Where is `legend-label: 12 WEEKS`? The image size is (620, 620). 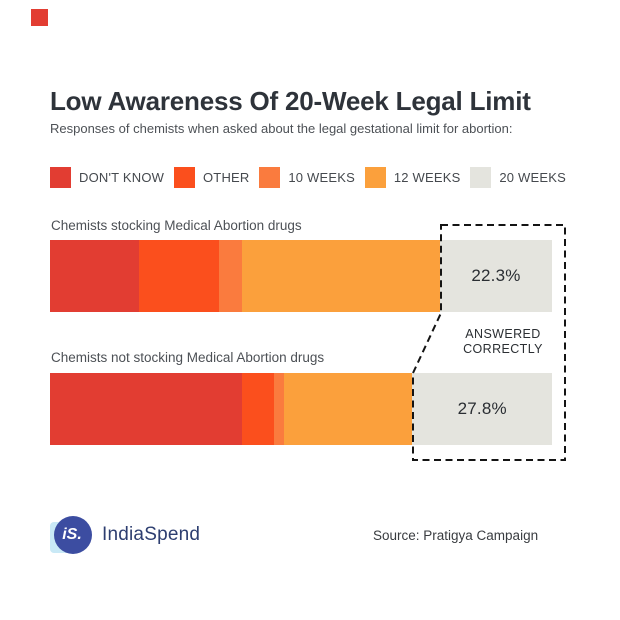 legend-label: 12 WEEKS is located at coordinates (427, 177).